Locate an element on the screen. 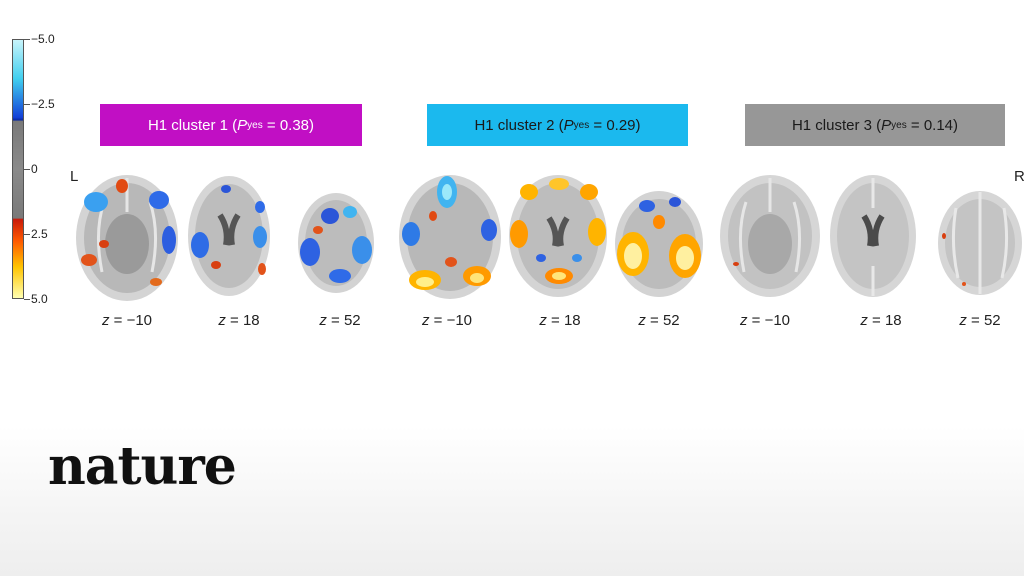 The width and height of the screenshot is (1024, 576). nature-logo: nature is located at coordinates (142, 466).